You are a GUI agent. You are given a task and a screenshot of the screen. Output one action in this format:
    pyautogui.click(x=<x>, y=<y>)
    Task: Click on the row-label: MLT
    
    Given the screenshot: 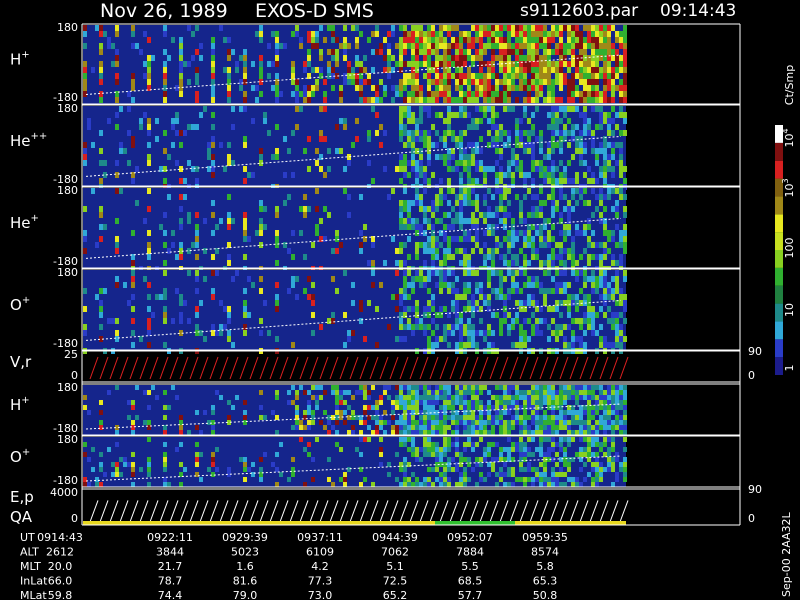 What is the action you would take?
    pyautogui.click(x=30, y=566)
    